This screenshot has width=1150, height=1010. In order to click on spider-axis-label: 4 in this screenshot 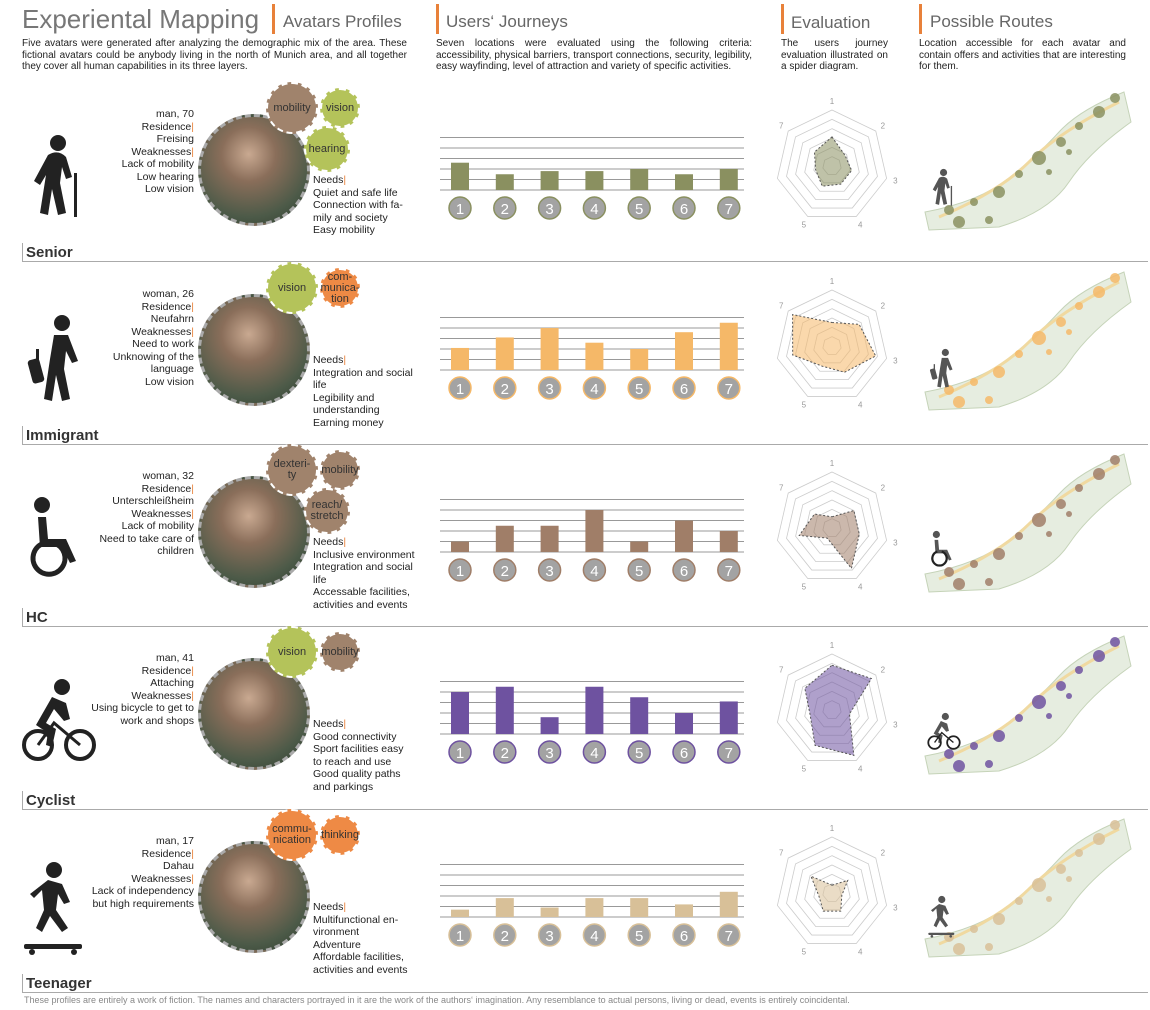, I will do `click(860, 405)`.